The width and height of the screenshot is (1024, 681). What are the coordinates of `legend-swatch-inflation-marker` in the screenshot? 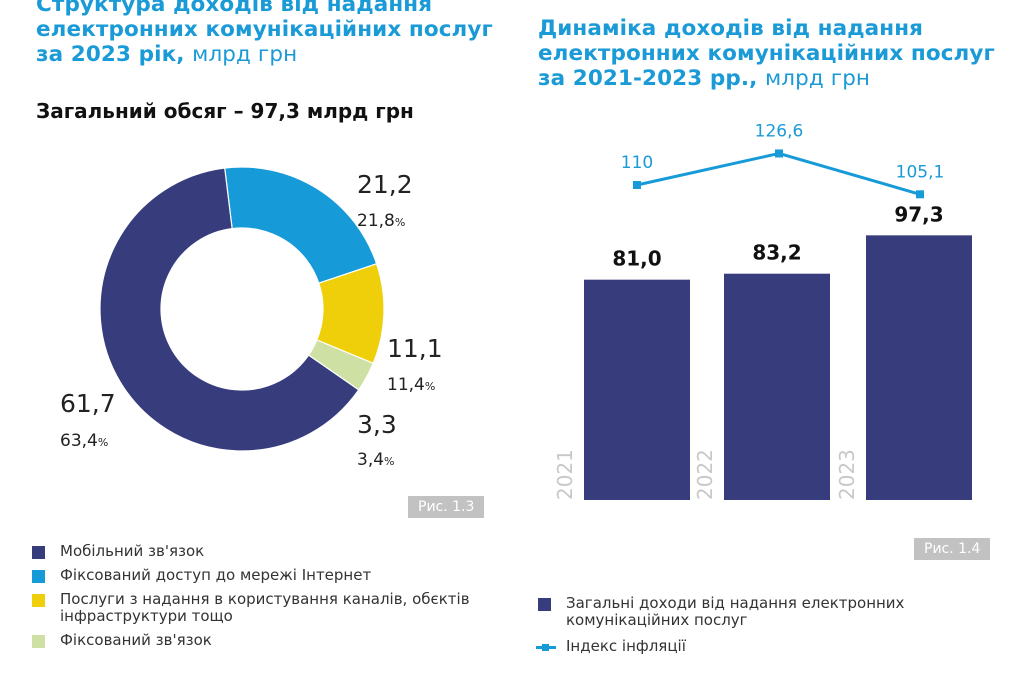 It's located at (545, 647).